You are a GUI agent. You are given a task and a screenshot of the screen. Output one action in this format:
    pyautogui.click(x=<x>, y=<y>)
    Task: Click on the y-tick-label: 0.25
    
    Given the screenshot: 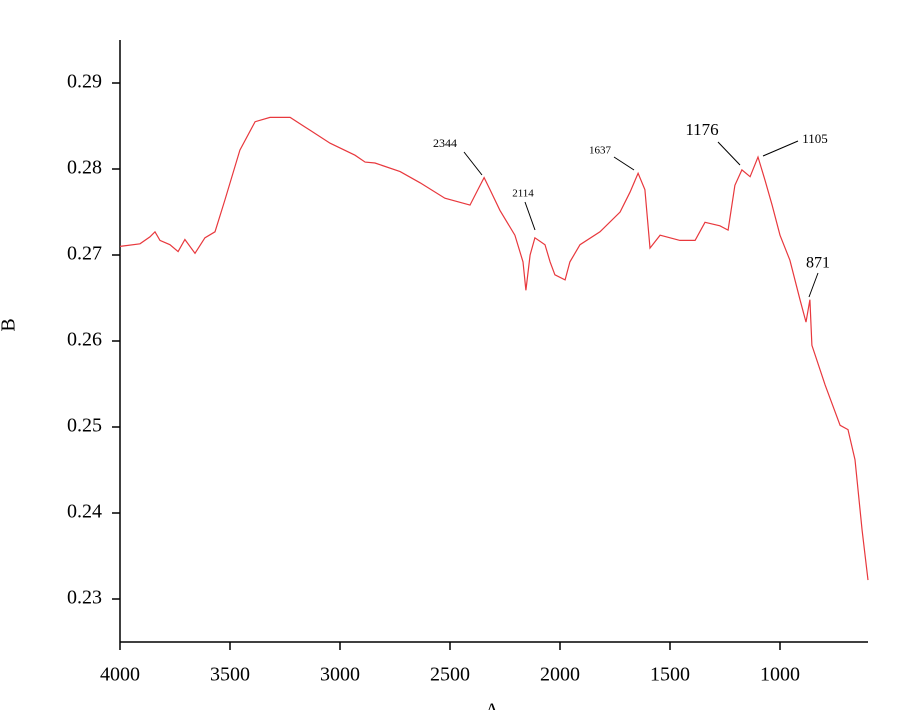 What is the action you would take?
    pyautogui.click(x=84, y=426)
    